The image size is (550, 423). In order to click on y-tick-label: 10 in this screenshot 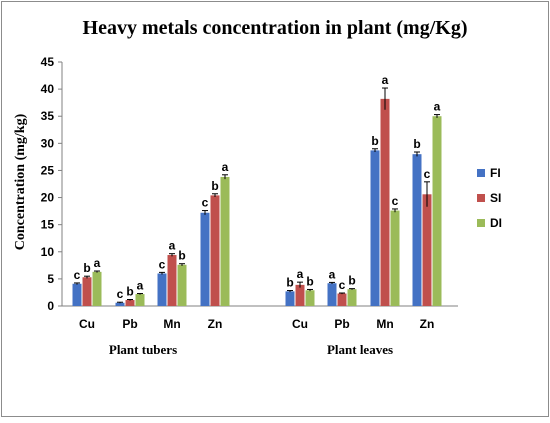, I will do `click(48, 252)`.